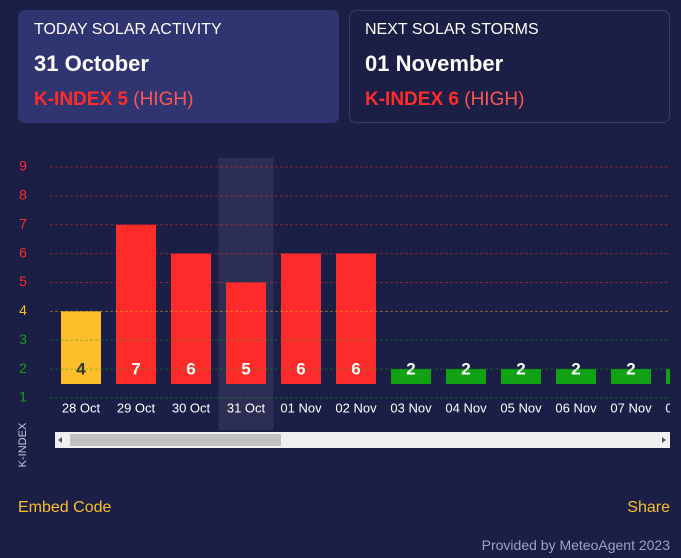  What do you see at coordinates (23, 195) in the screenshot?
I see `y-tick-label: 8` at bounding box center [23, 195].